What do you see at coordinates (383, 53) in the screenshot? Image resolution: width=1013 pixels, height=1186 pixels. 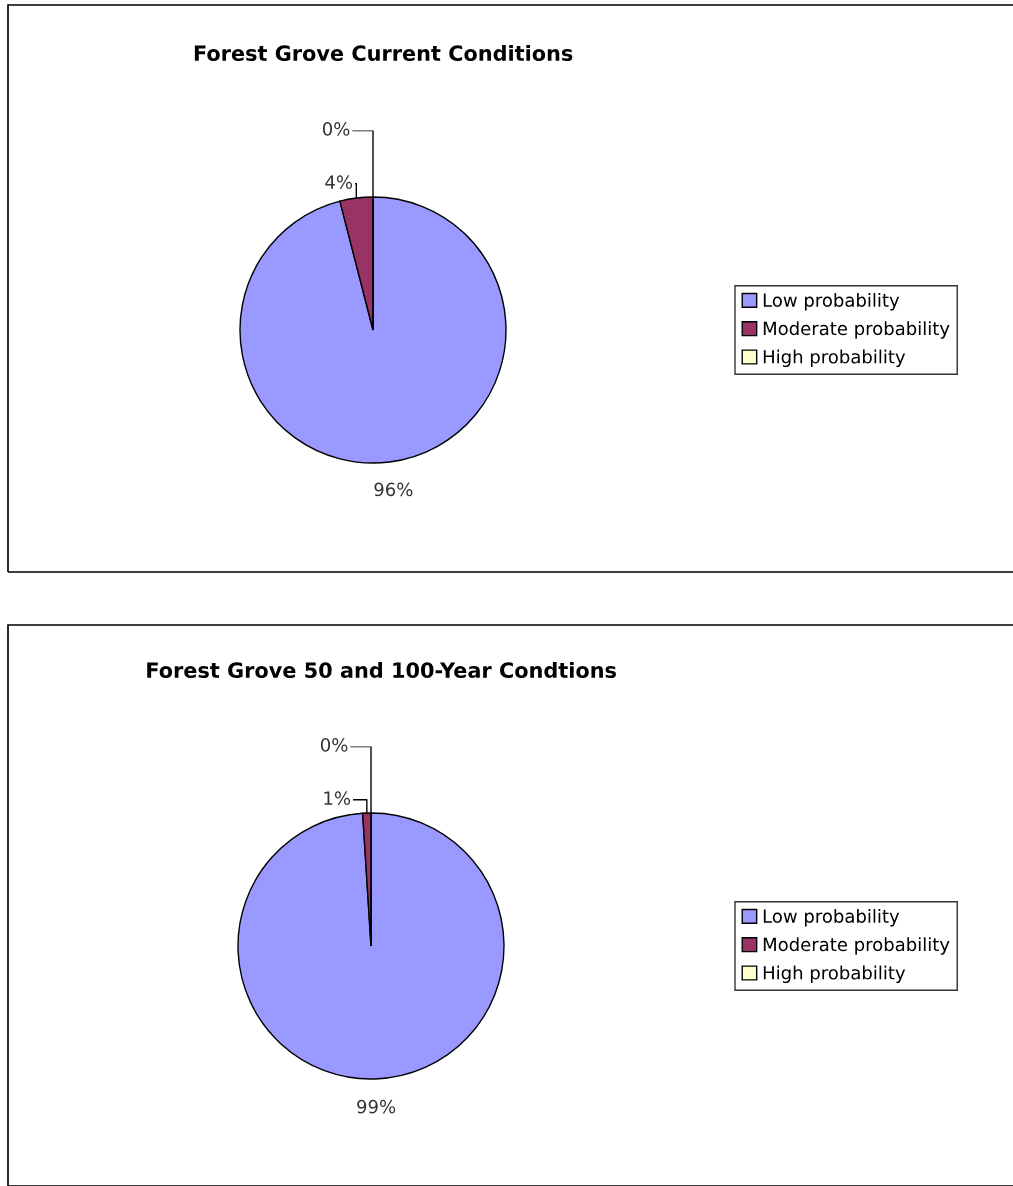 I see `chart-title: Forest Grove Current Conditions` at bounding box center [383, 53].